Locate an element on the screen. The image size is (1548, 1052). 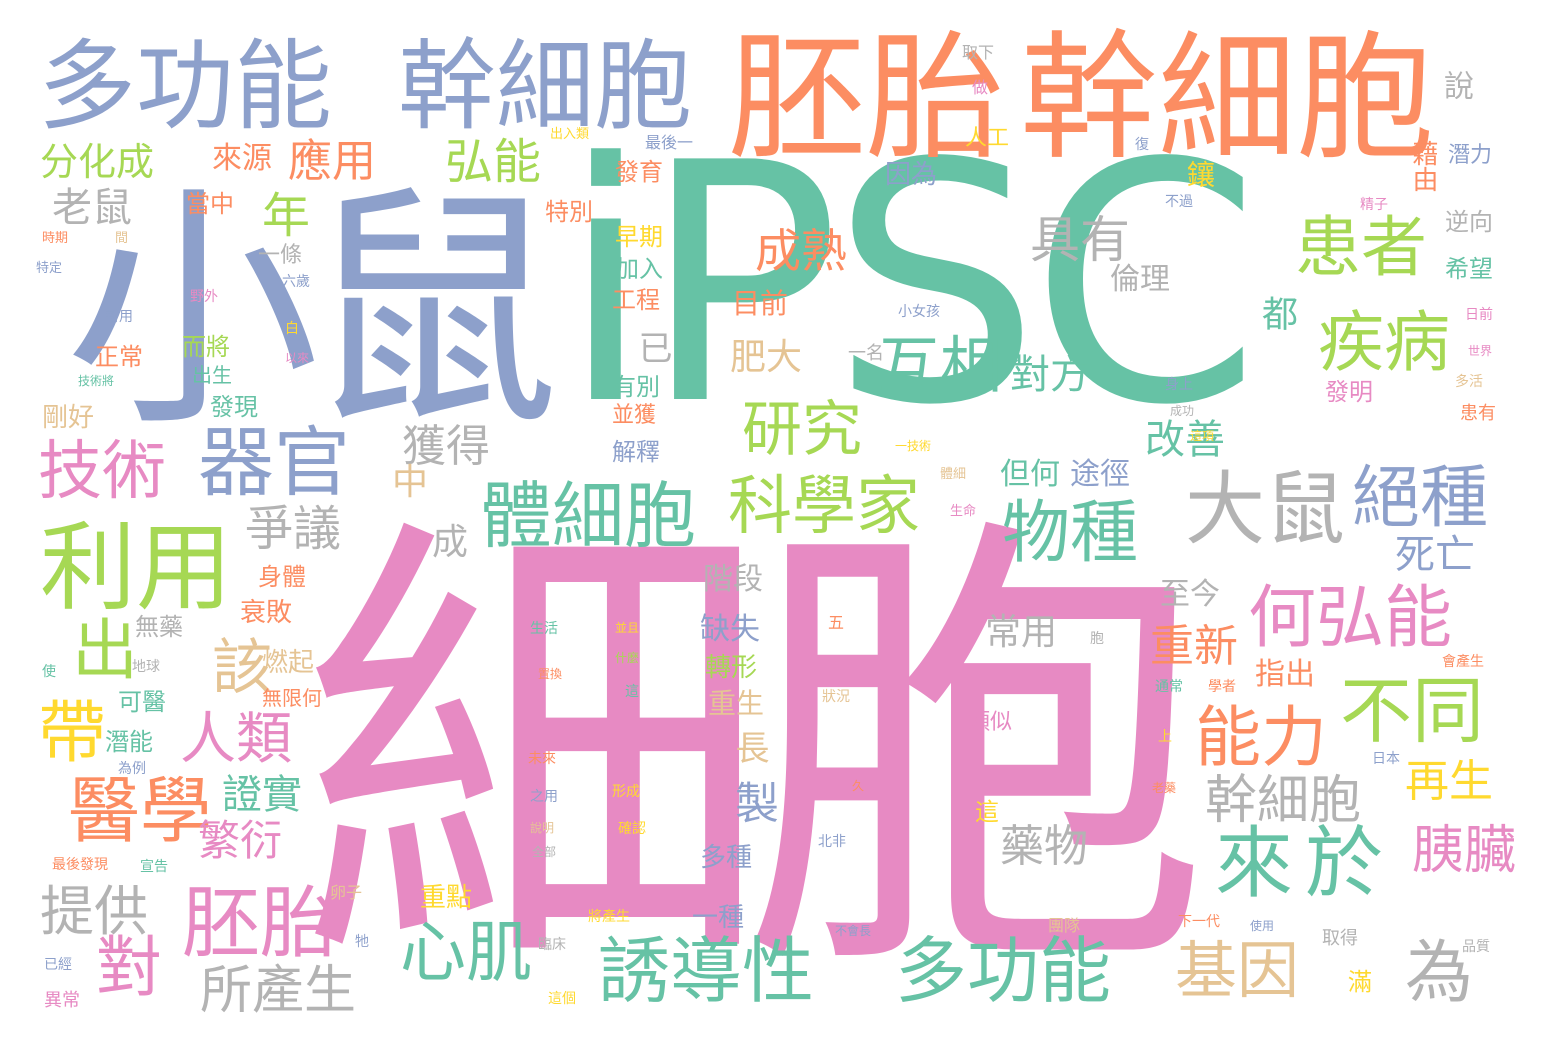
word-duozhong: 多種 is located at coordinates (726, 858).